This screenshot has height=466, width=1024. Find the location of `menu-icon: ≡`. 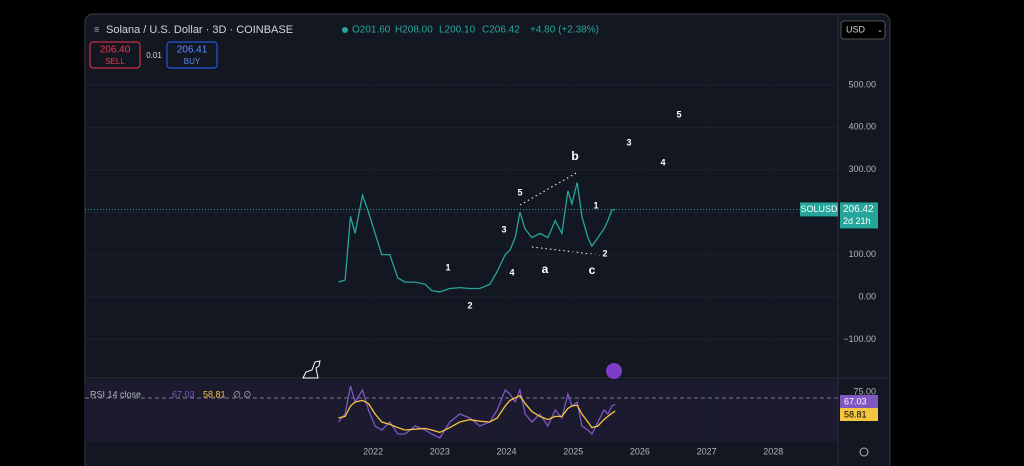

menu-icon: ≡ is located at coordinates (96, 29).